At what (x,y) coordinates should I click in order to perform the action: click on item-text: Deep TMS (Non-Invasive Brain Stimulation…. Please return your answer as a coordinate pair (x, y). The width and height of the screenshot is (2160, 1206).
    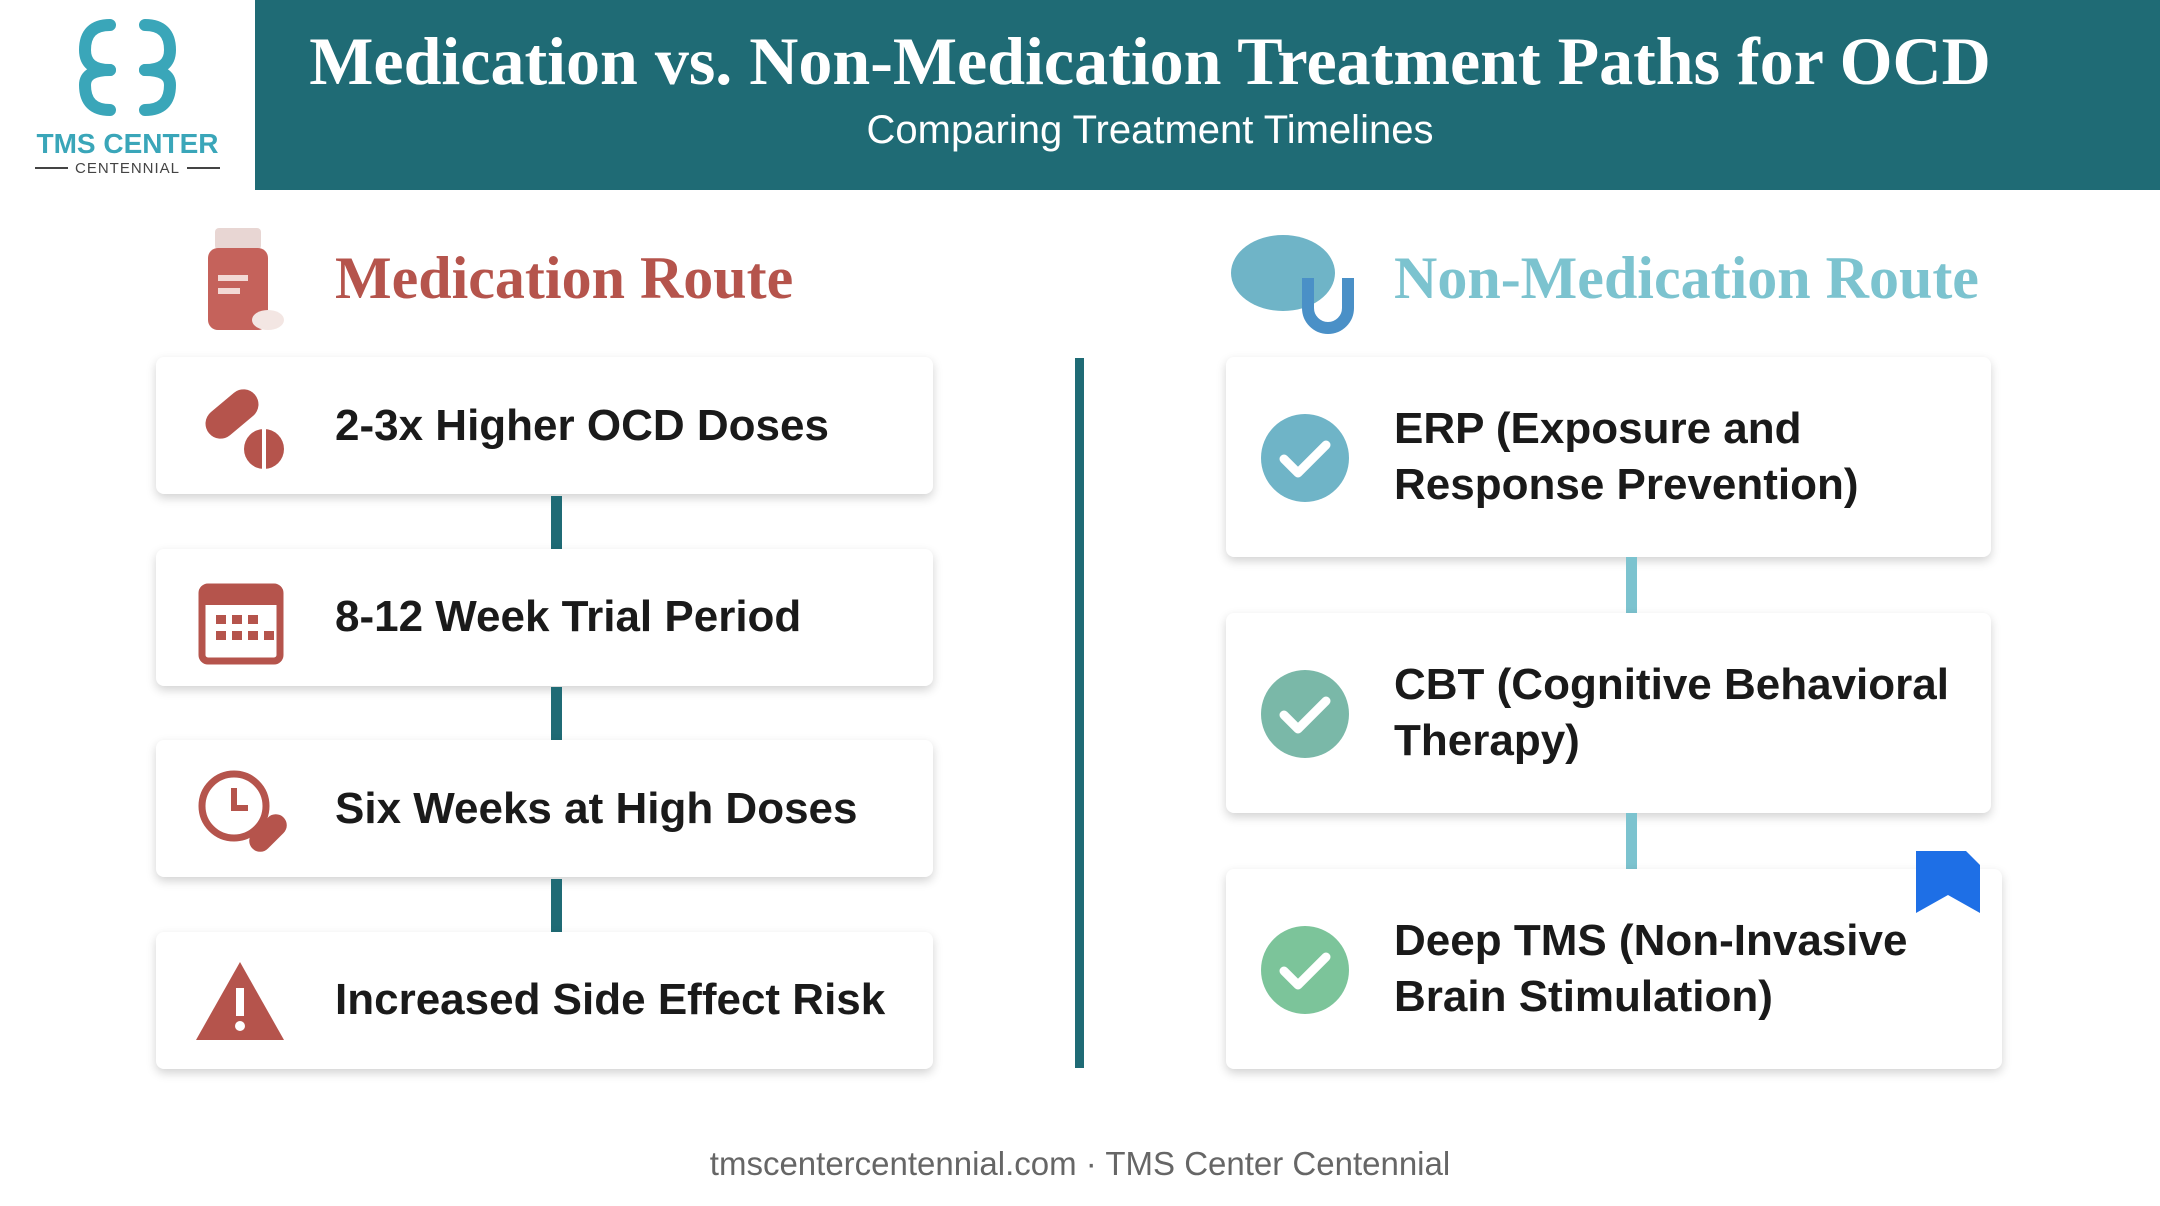
    Looking at the image, I should click on (1651, 968).